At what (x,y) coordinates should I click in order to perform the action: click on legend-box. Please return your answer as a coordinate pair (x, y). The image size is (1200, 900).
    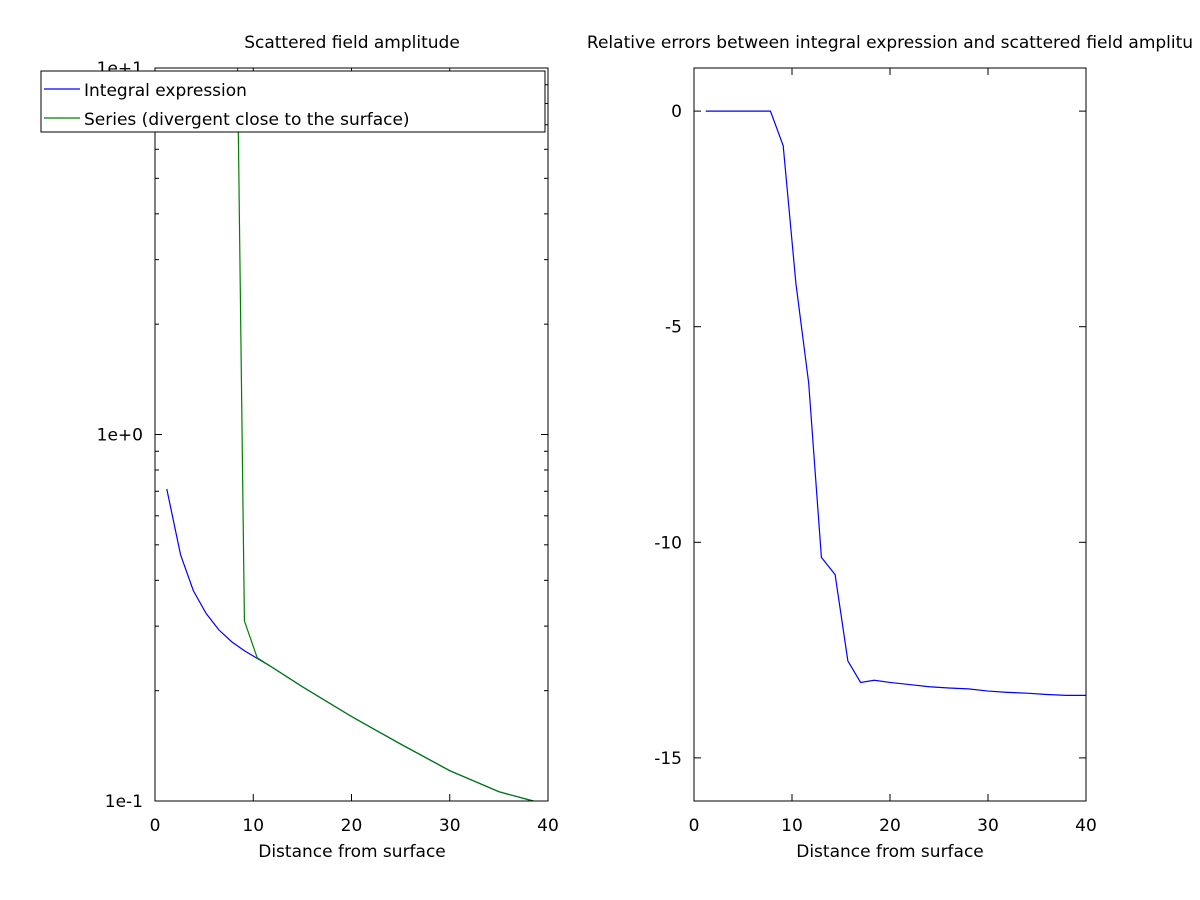
    Looking at the image, I should click on (293, 101).